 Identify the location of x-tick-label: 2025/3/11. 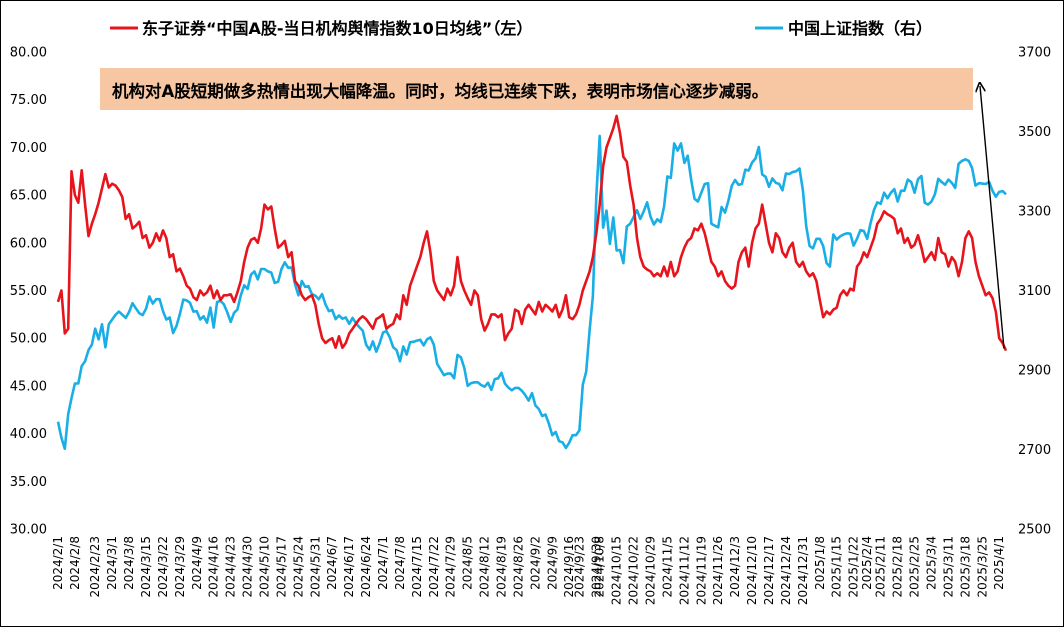
(948, 567).